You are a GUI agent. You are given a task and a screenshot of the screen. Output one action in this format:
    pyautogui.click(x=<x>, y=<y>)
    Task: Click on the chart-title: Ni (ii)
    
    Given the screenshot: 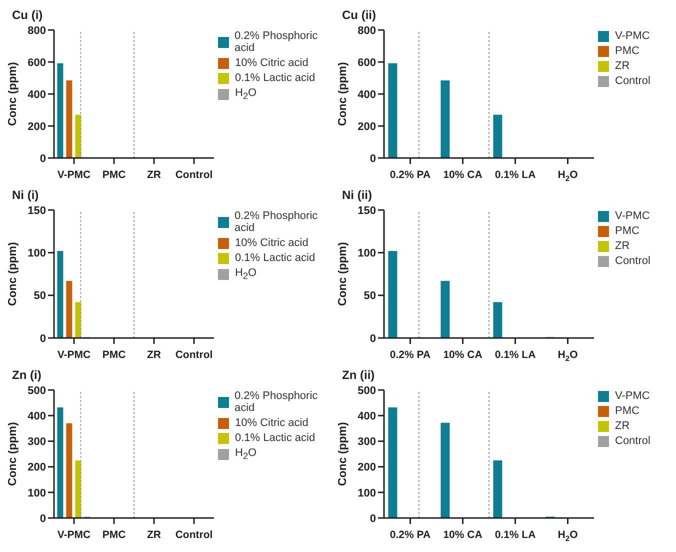 What is the action you would take?
    pyautogui.click(x=357, y=196)
    